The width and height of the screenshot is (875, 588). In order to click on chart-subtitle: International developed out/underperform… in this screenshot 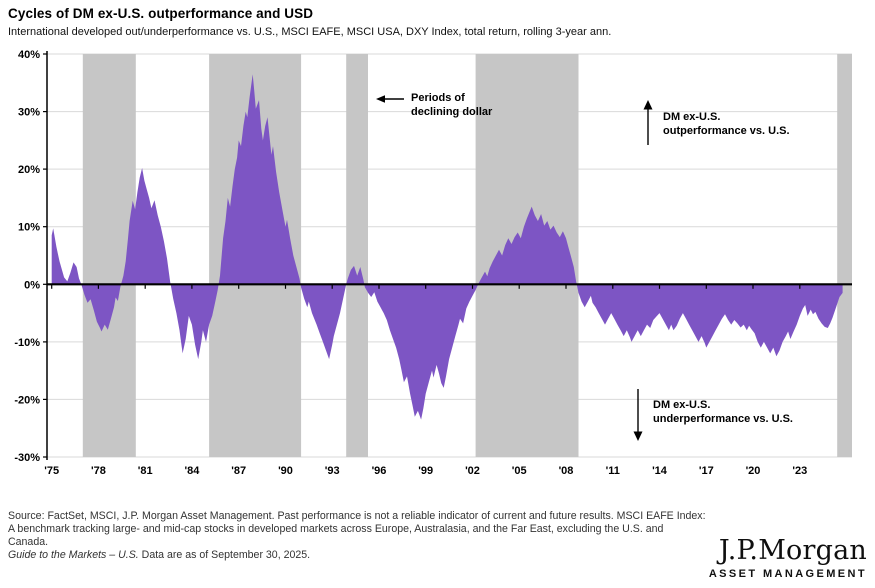, I will do `click(310, 32)`.